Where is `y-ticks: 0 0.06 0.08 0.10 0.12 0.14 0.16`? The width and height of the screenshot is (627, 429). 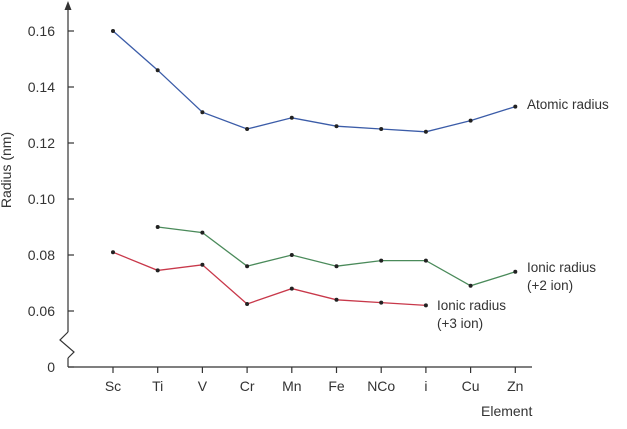 y-ticks: 0 0.06 0.08 0.10 0.12 0.14 0.16 is located at coordinates (51, 199).